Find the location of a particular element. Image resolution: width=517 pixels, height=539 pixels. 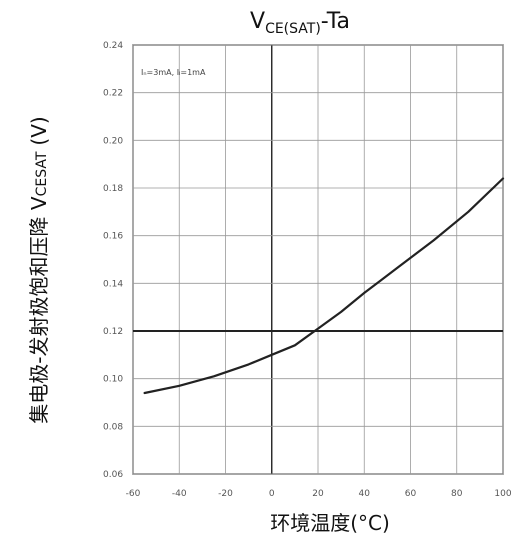

y-tick-label-5: 0.16 is located at coordinates (113, 237).